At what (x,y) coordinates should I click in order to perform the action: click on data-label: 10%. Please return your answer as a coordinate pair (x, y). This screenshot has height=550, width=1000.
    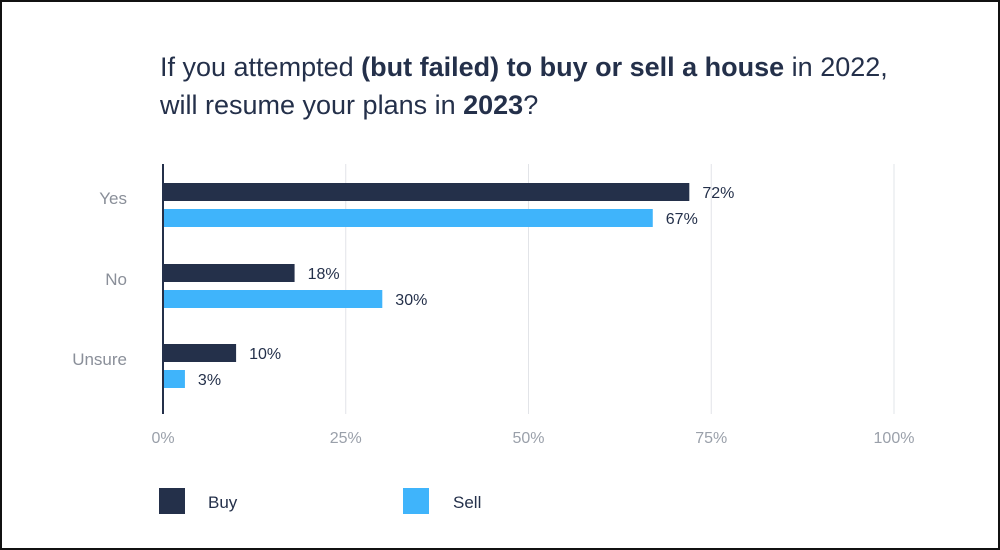
    Looking at the image, I should click on (265, 354).